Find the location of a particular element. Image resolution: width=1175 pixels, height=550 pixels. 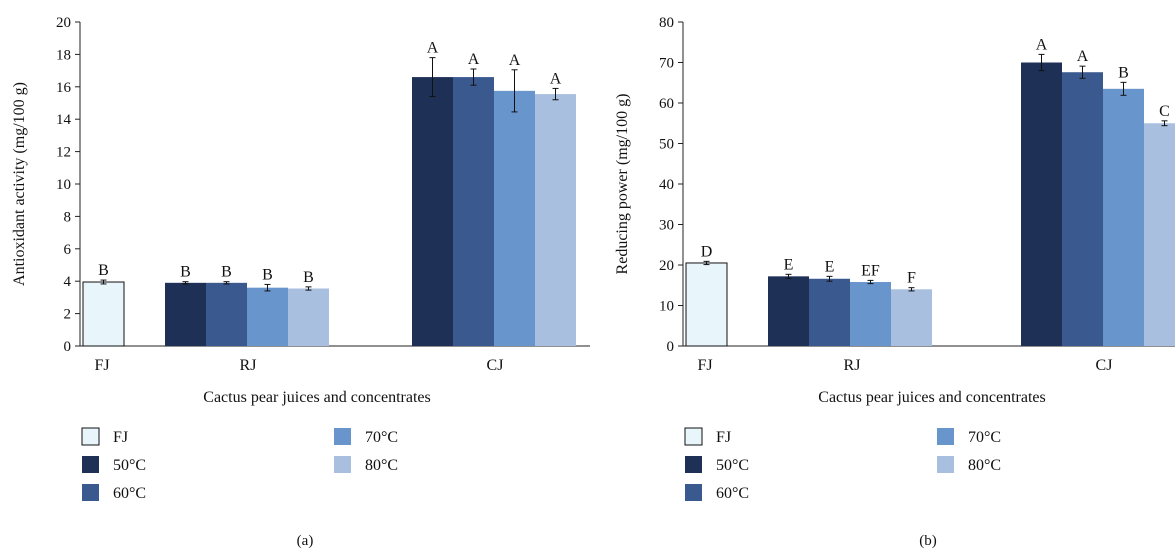

y-tick-label: 80 is located at coordinates (666, 23).